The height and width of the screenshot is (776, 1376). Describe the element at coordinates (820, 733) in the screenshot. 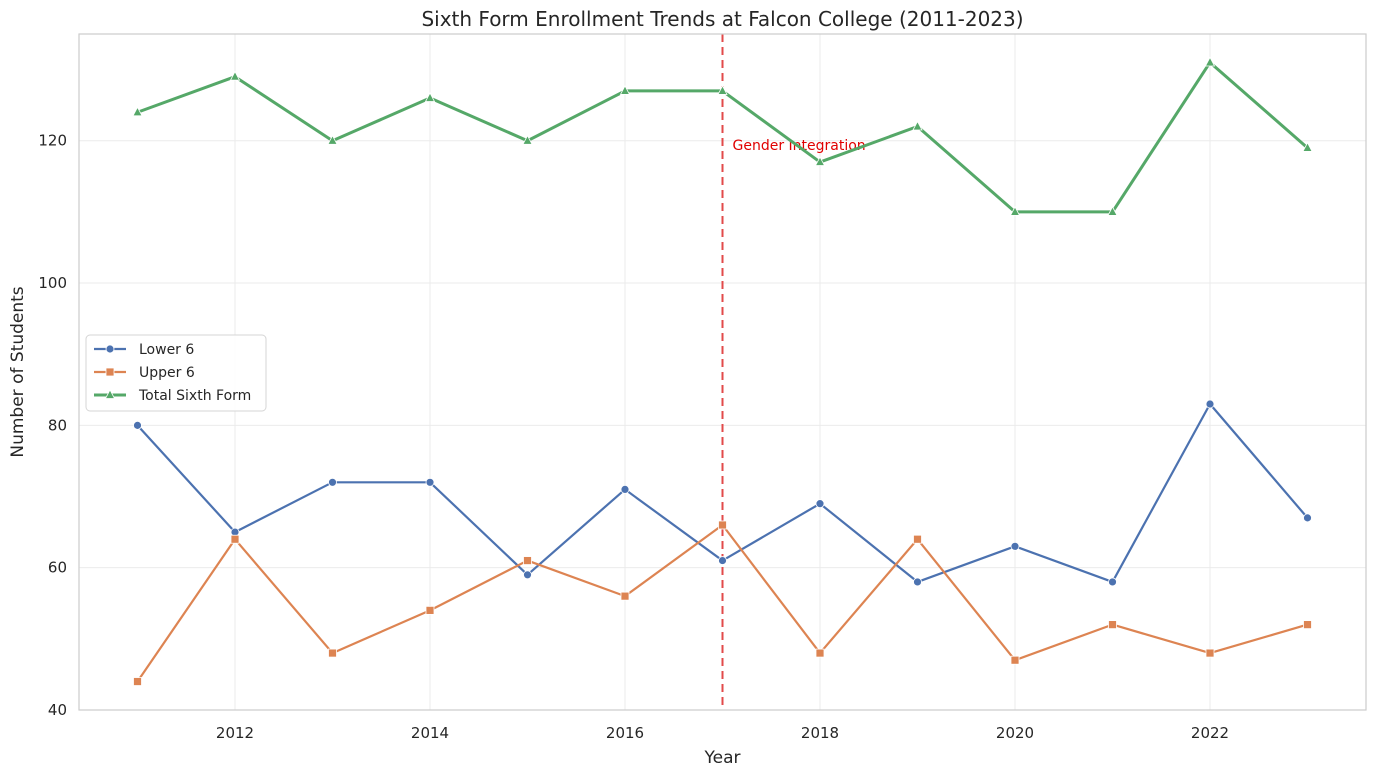

I see `x-tick-label: 2018` at that location.